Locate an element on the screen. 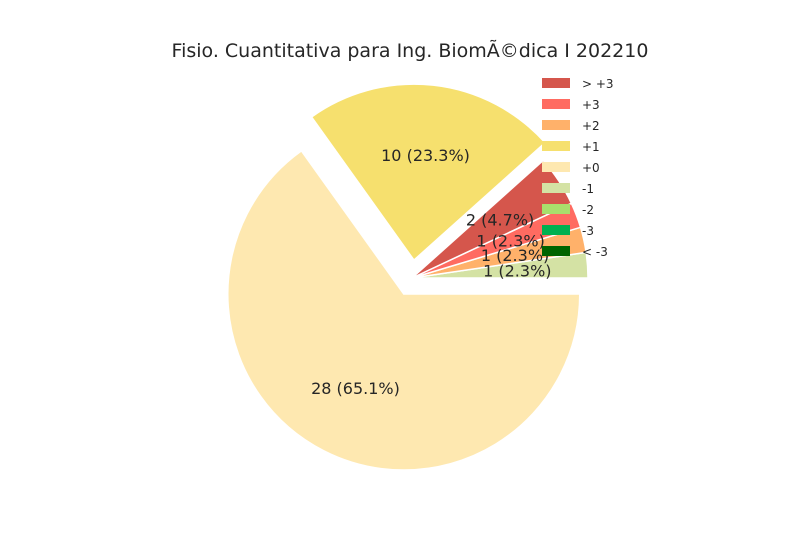 The height and width of the screenshot is (550, 800). legend-label-4: +0 is located at coordinates (591, 168).